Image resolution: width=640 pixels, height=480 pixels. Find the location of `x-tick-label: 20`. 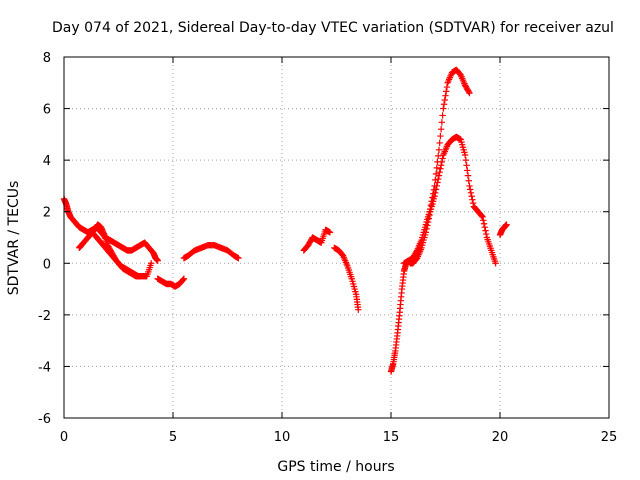

x-tick-label: 20 is located at coordinates (500, 437).